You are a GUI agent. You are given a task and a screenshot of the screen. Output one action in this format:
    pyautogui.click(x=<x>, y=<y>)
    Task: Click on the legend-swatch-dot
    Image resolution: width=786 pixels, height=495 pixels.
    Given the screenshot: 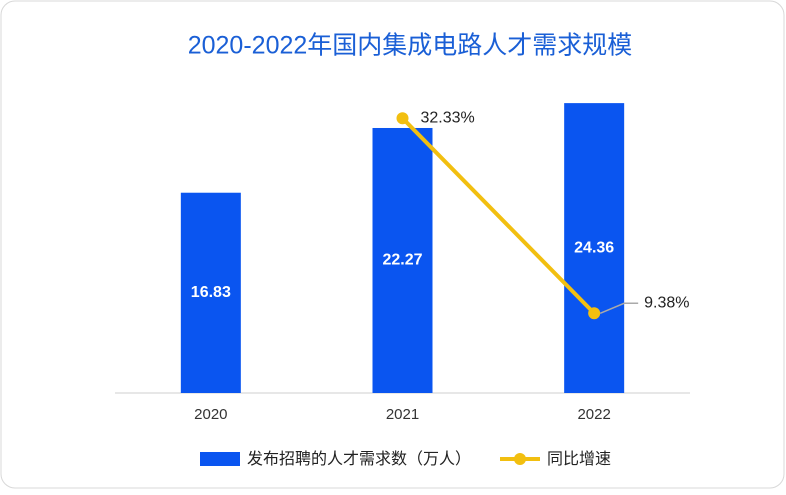 What is the action you would take?
    pyautogui.click(x=520, y=459)
    